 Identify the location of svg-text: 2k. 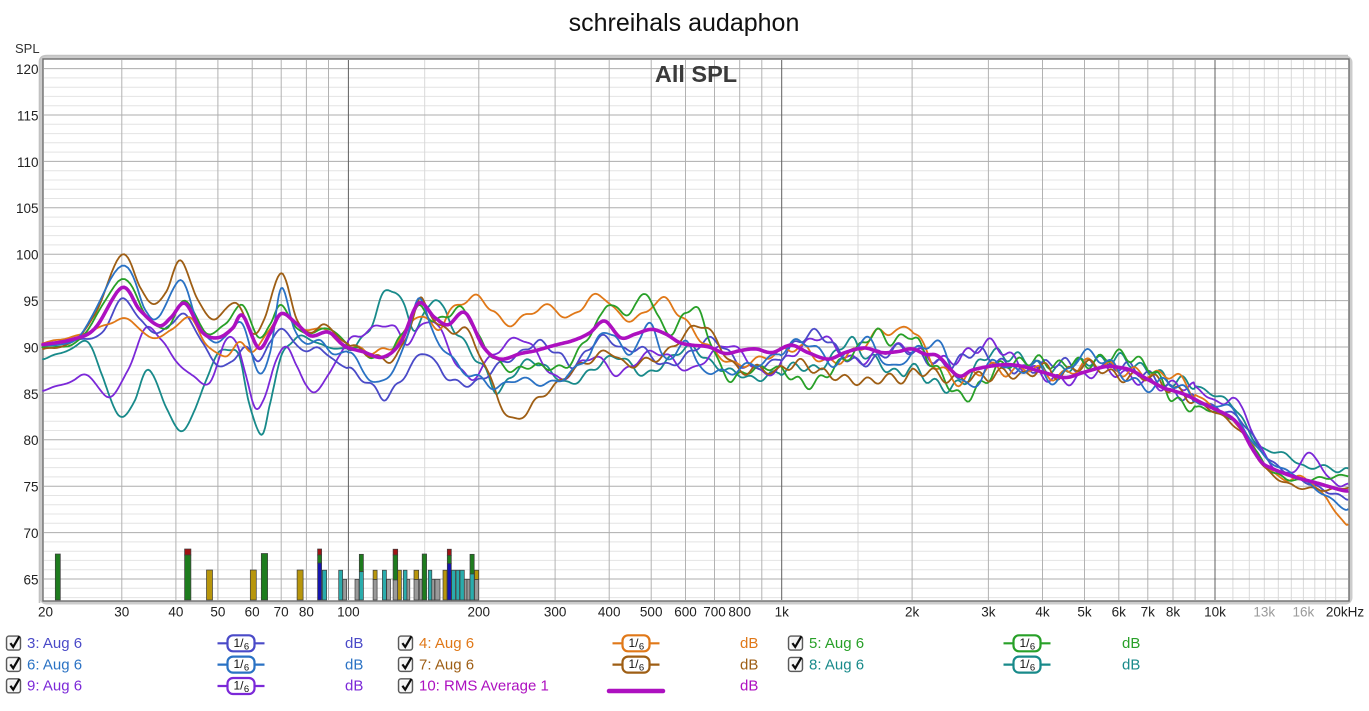
(912, 612).